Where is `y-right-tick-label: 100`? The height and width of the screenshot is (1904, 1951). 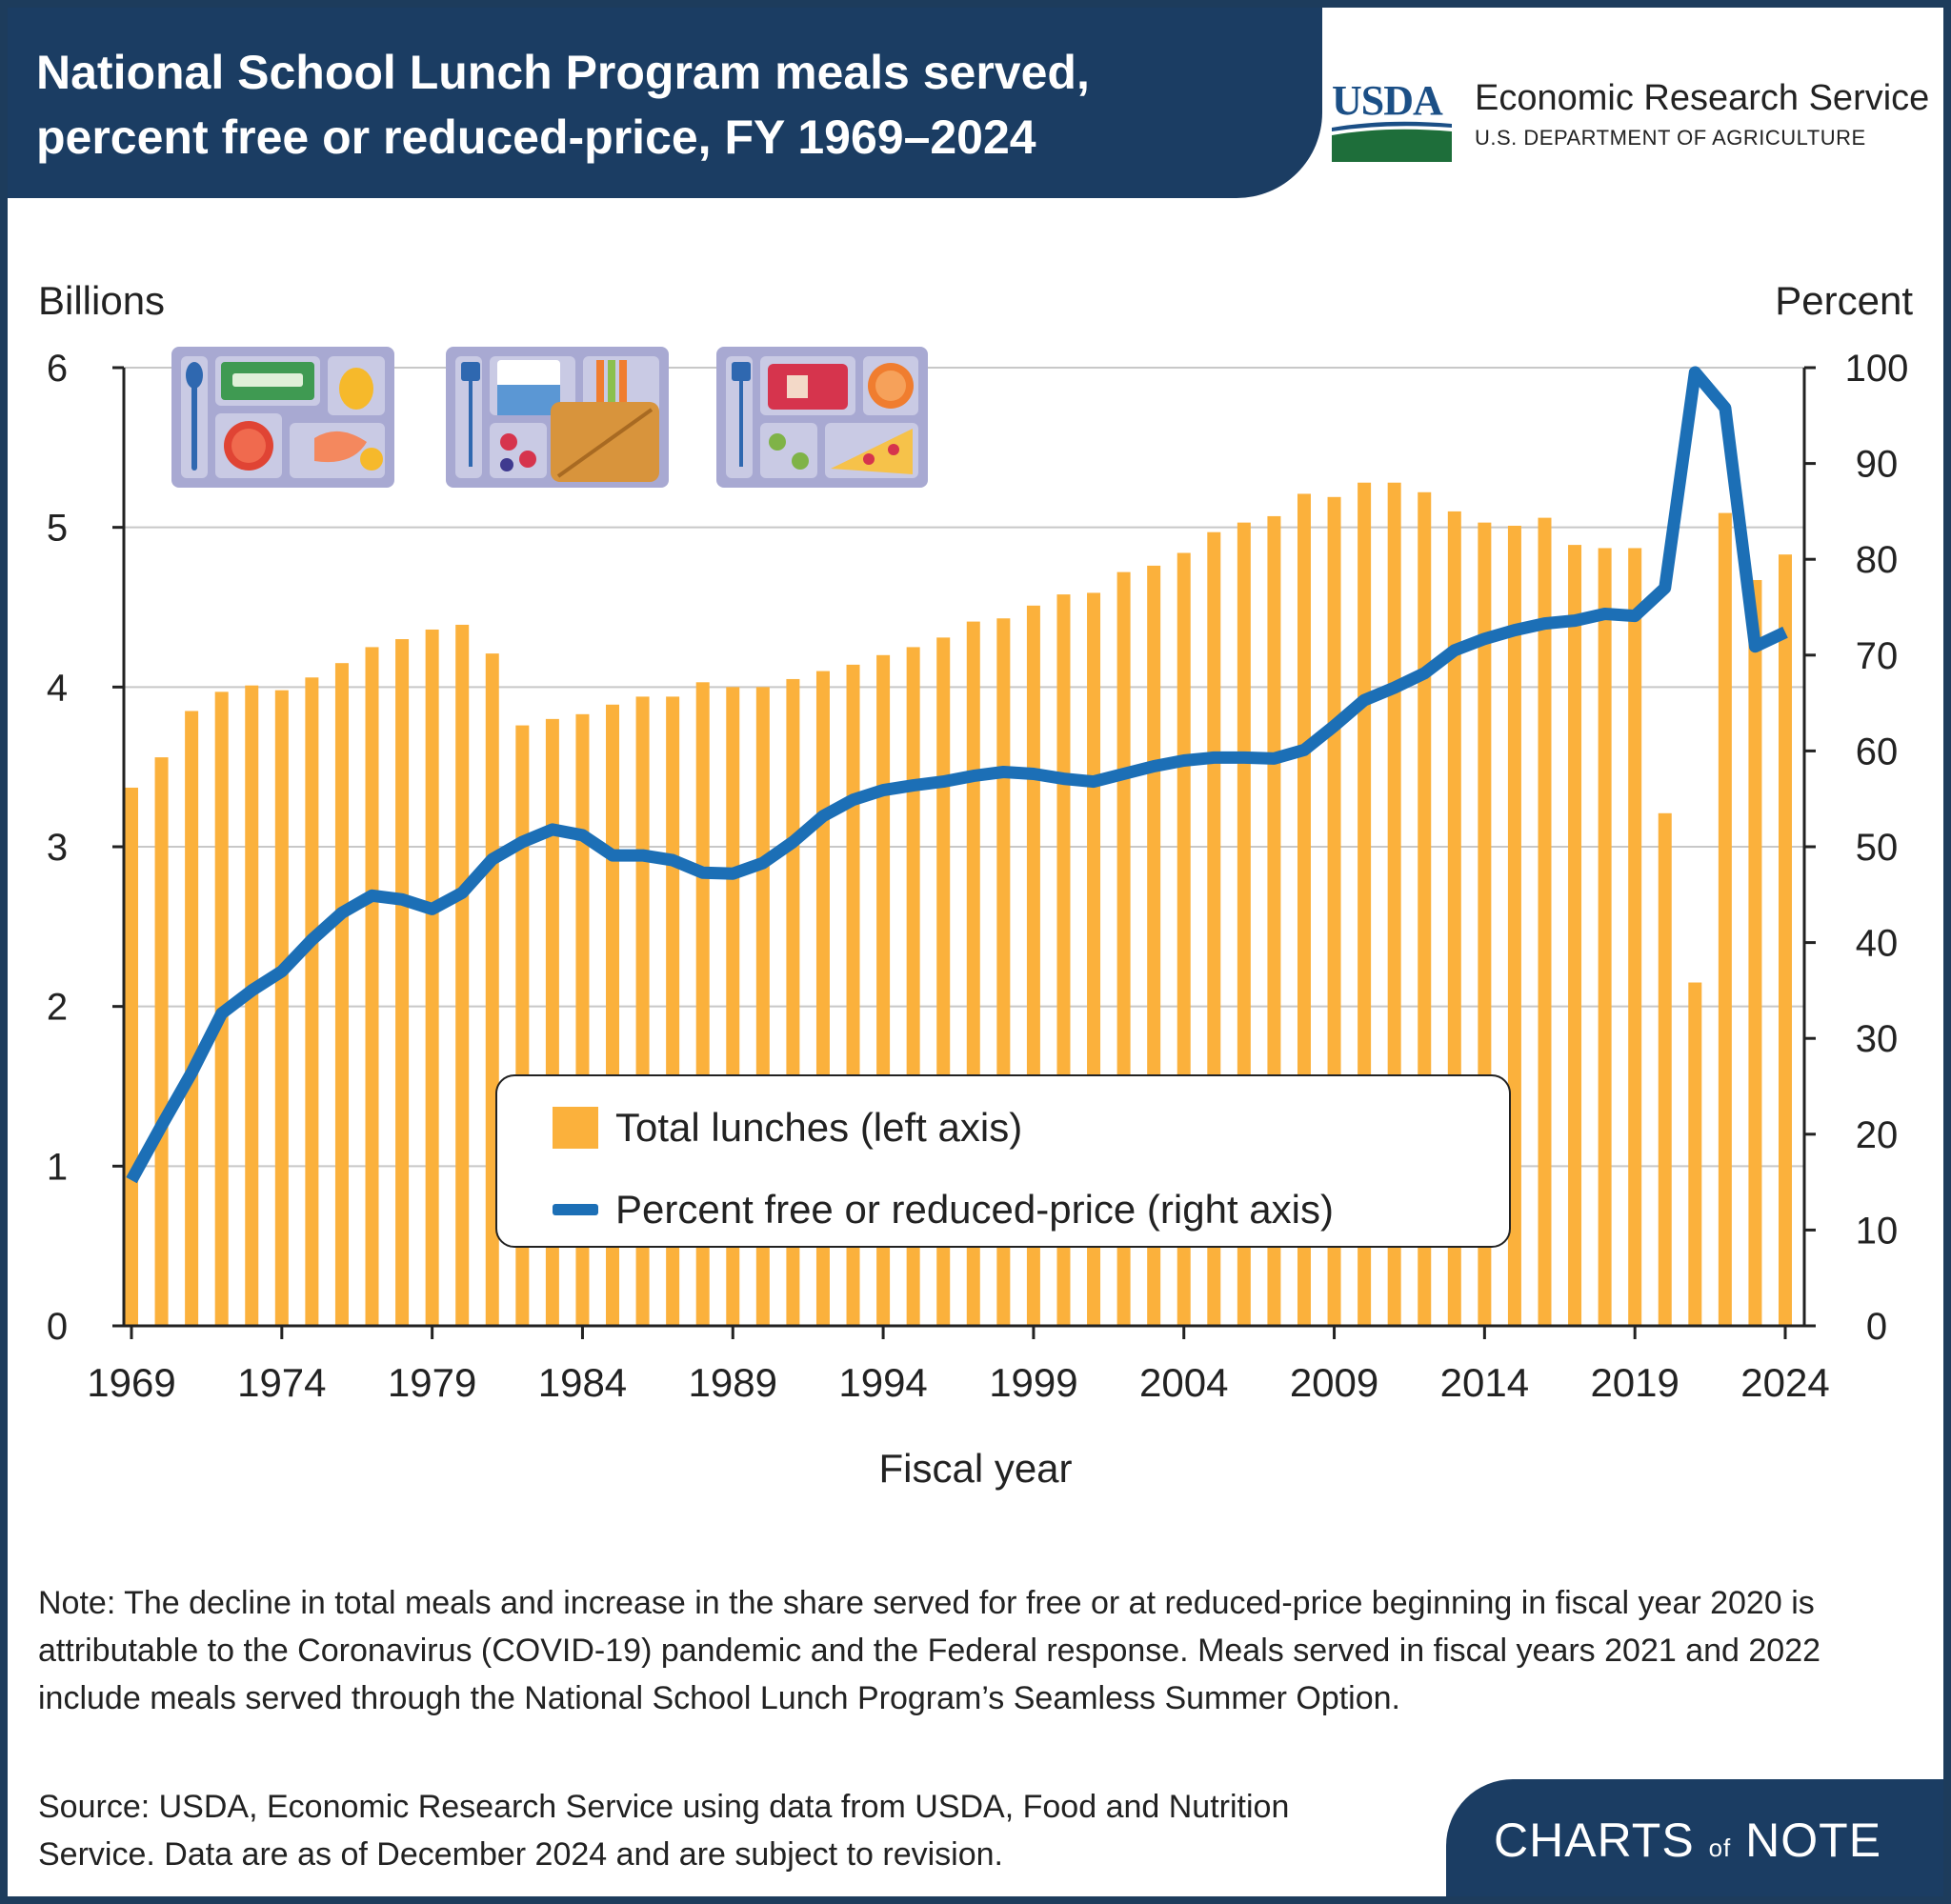 y-right-tick-label: 100 is located at coordinates (1877, 369).